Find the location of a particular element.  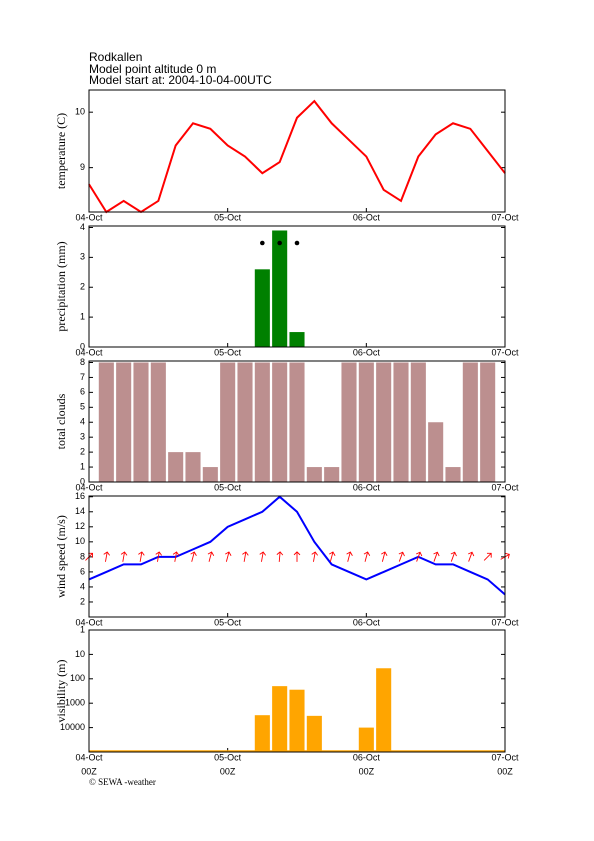

y-tick-label: 12 is located at coordinates (80, 526).